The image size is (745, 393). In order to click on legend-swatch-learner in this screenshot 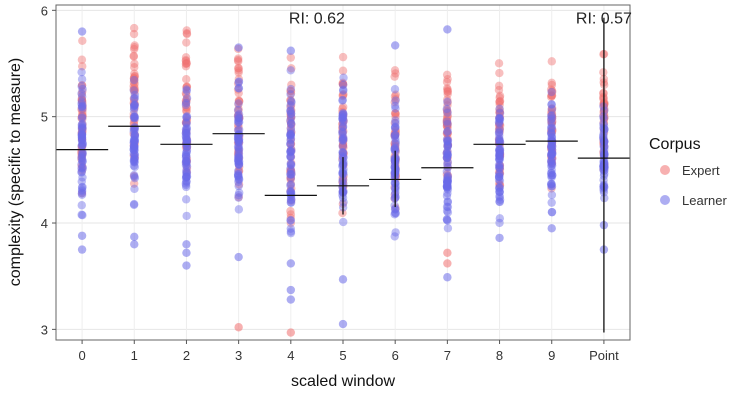, I will do `click(665, 200)`.